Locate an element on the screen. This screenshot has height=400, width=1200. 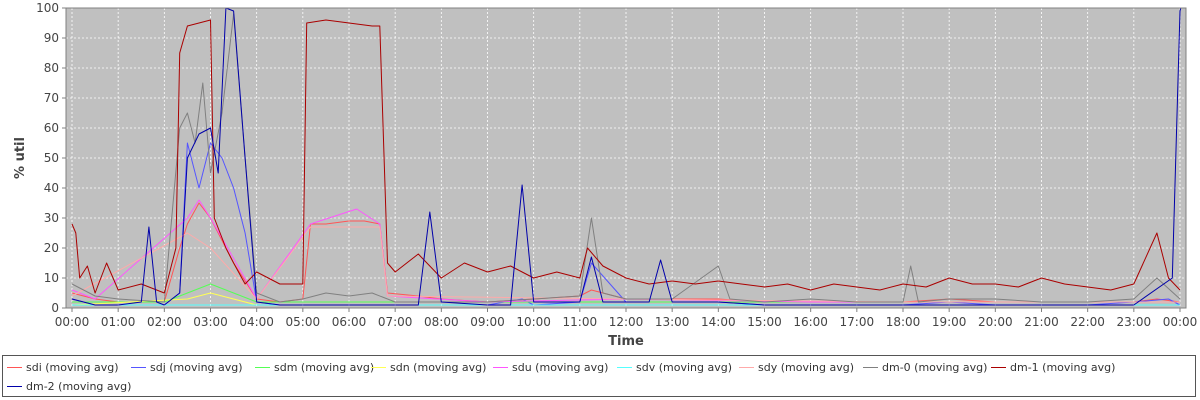
legend-item: sdu (moving avg) is located at coordinates (550, 367).